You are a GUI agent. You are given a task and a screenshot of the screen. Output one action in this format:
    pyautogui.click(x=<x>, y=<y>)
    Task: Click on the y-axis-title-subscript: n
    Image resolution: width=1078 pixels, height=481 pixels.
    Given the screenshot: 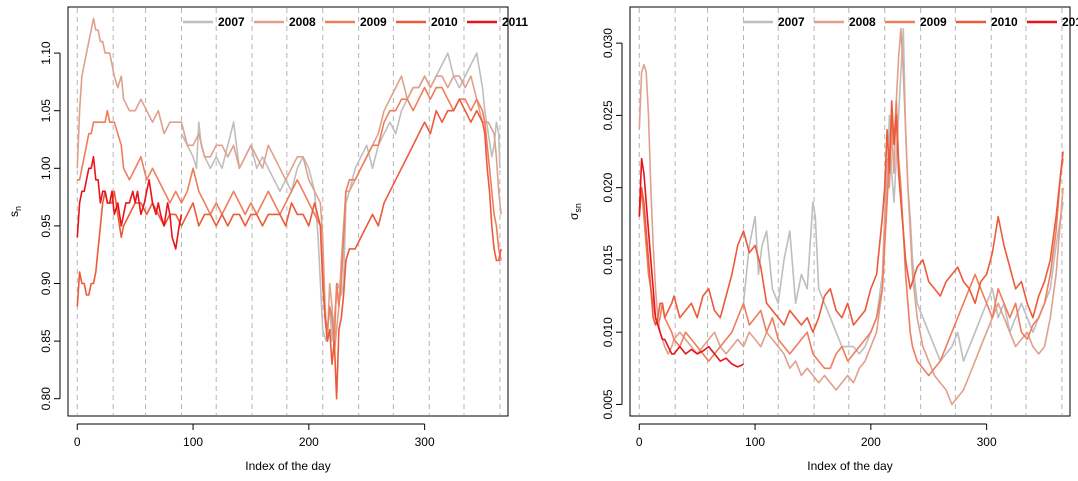 What is the action you would take?
    pyautogui.click(x=18, y=208)
    